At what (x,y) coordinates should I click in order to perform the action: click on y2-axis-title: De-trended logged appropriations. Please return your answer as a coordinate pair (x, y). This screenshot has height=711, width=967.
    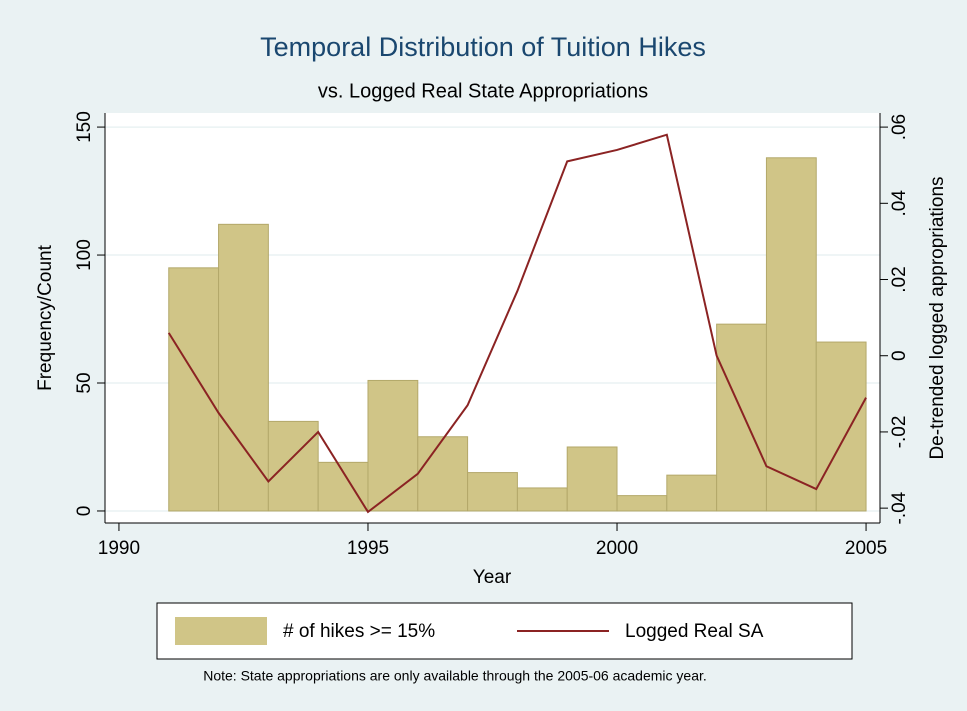
    Looking at the image, I should click on (937, 317).